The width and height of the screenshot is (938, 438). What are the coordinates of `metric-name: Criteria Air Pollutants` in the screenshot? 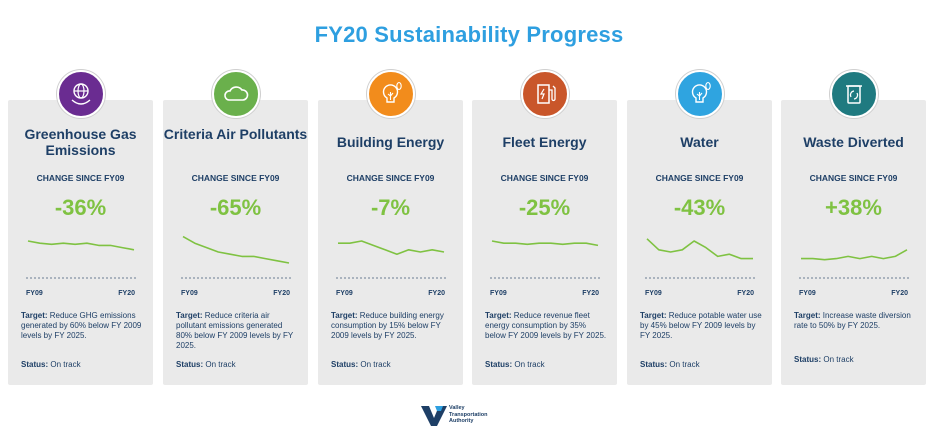 It's located at (235, 134).